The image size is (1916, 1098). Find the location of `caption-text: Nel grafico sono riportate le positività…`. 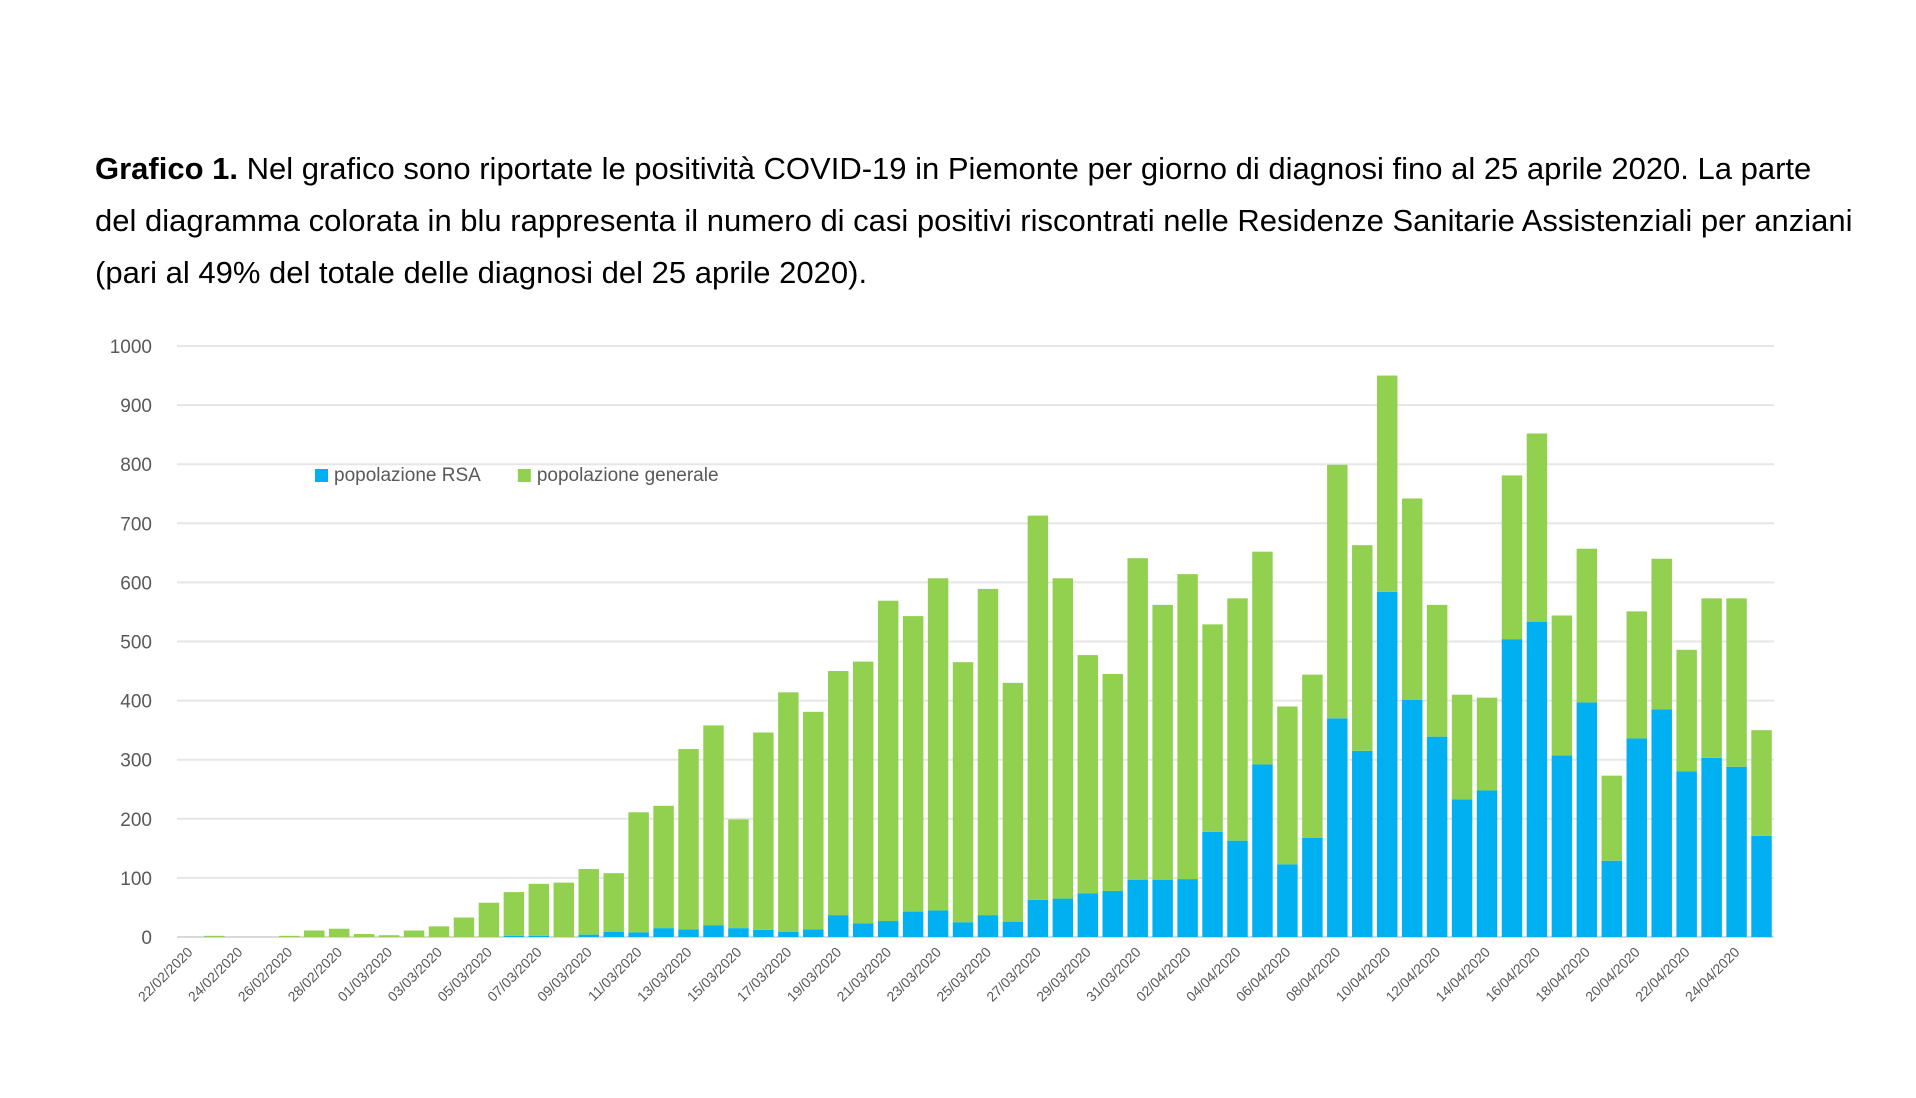

caption-text: Nel grafico sono riportate le positività… is located at coordinates (974, 220).